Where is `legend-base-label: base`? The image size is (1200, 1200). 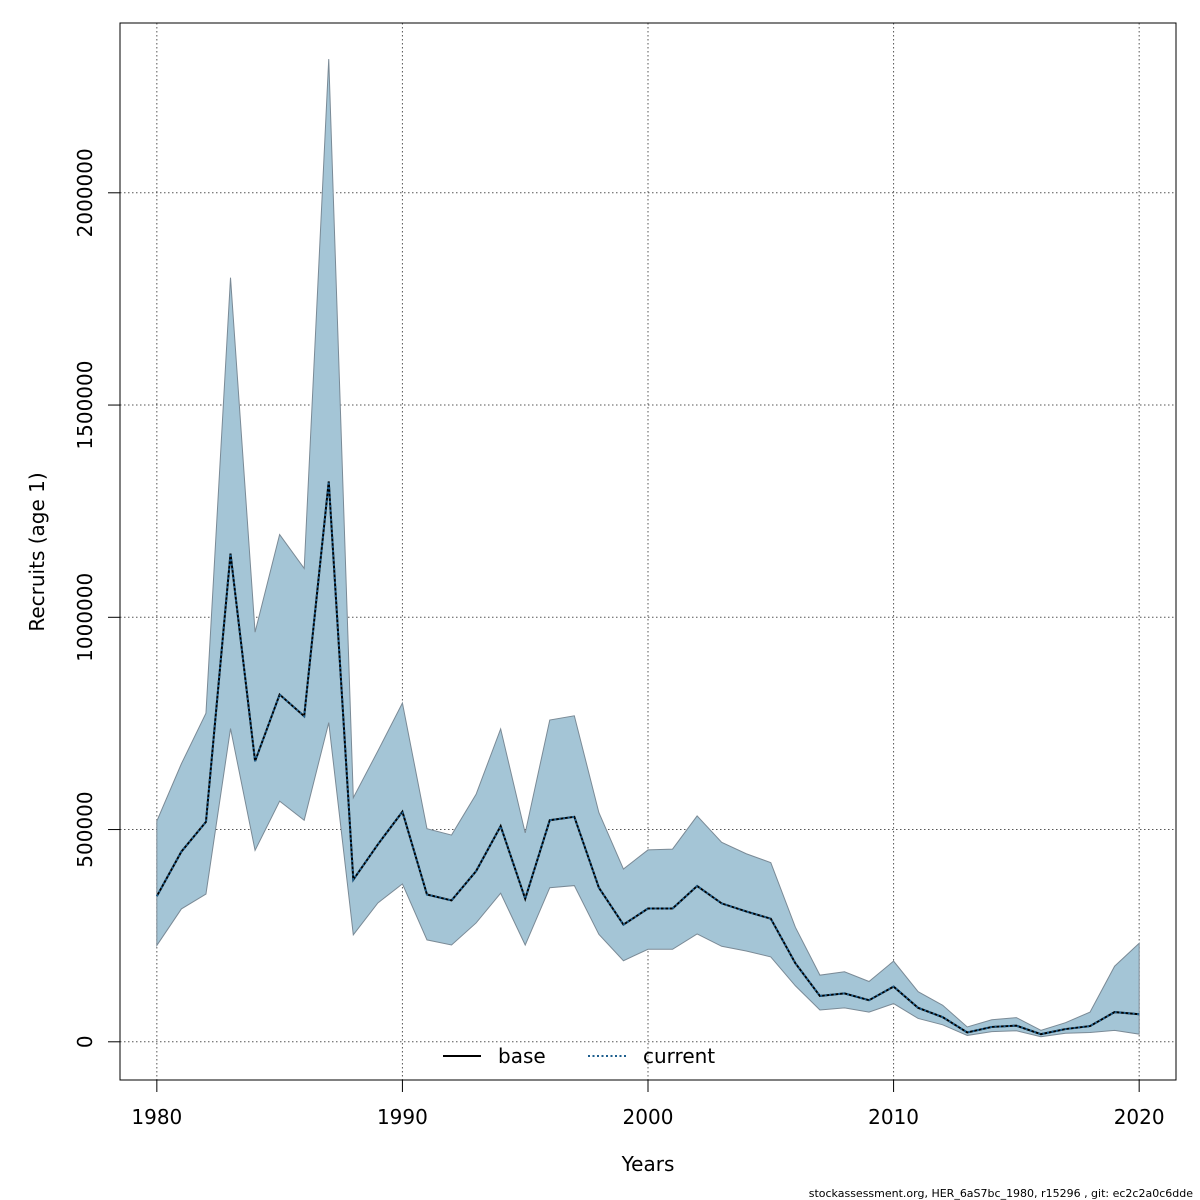
legend-base-label: base is located at coordinates (522, 1056).